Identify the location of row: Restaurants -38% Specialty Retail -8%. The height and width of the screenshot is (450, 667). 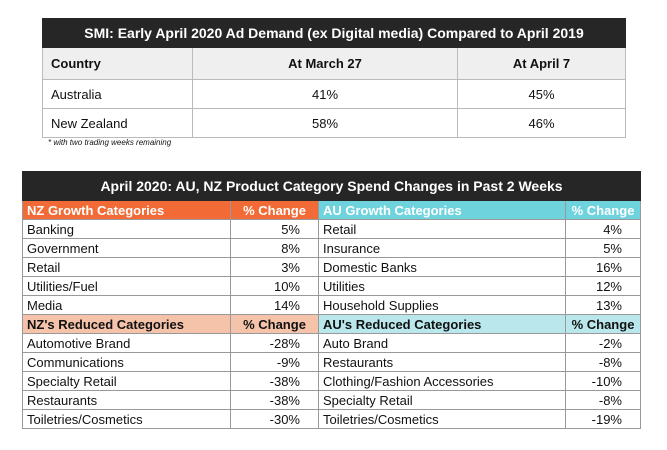
(331, 400).